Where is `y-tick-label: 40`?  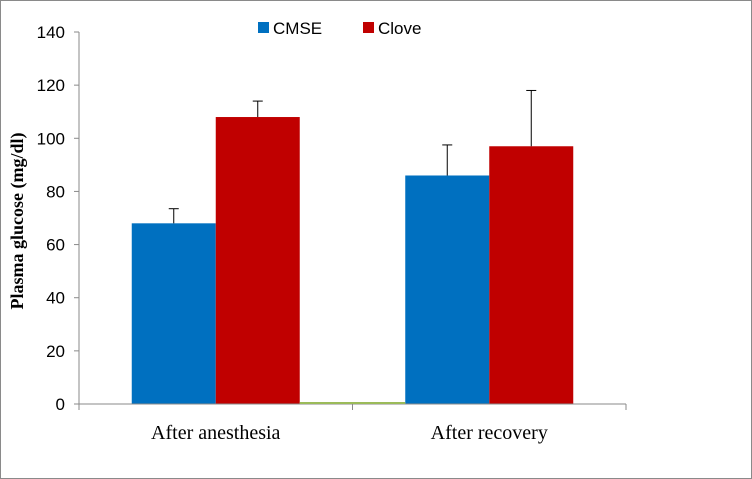 y-tick-label: 40 is located at coordinates (55, 298).